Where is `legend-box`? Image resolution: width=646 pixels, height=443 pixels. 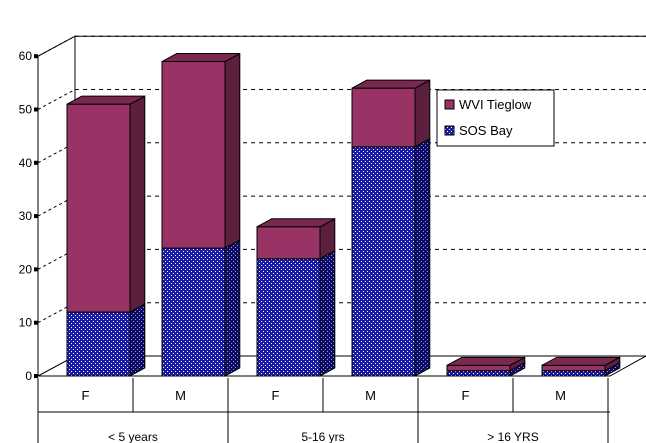
legend-box is located at coordinates (495, 118).